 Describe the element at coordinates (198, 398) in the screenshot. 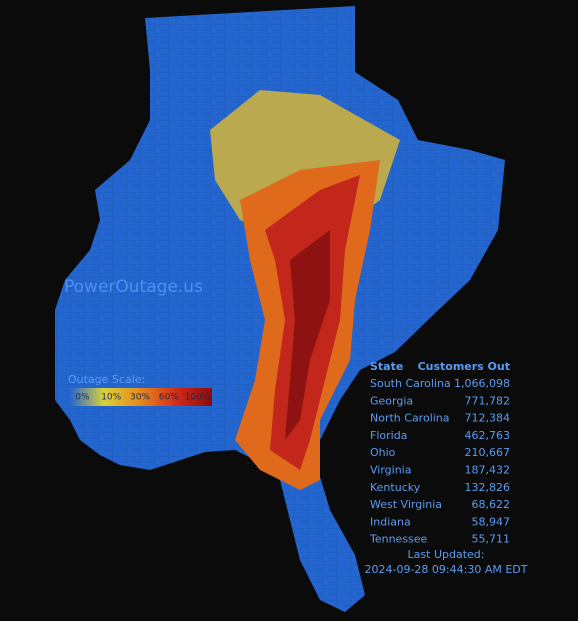

I see `scale-label: 100%` at that location.